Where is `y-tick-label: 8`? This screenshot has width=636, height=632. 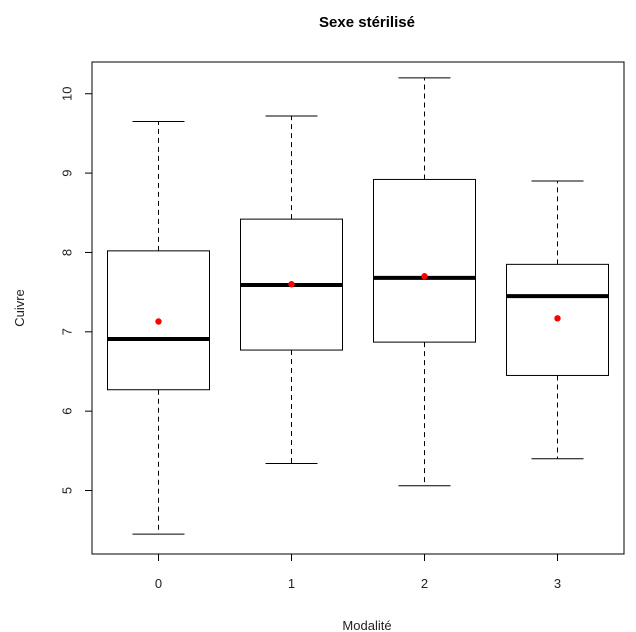 y-tick-label: 8 is located at coordinates (66, 252).